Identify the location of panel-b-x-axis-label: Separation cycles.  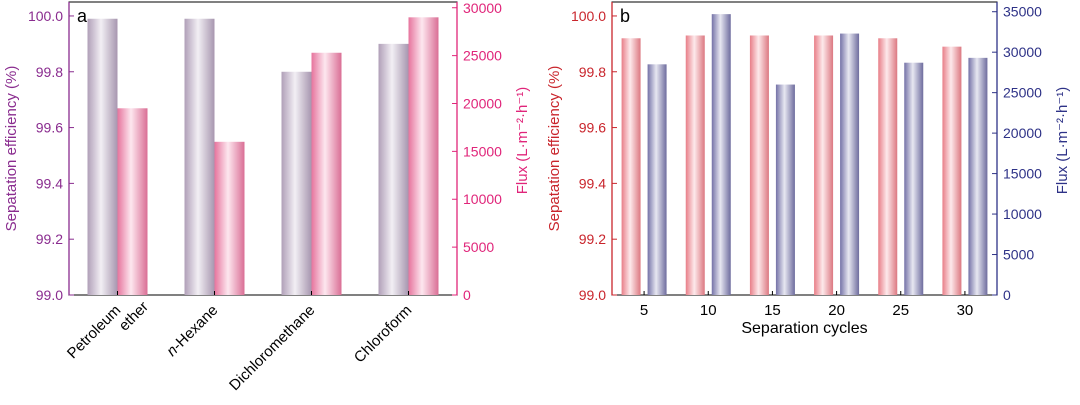
(804, 328).